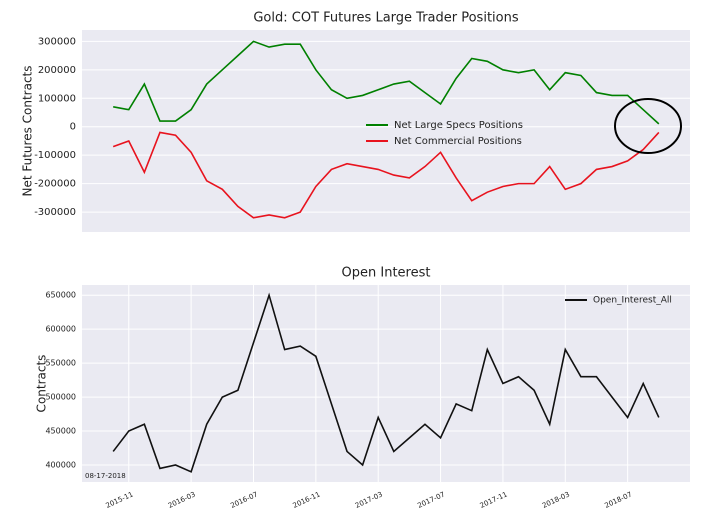  Describe the element at coordinates (244, 500) in the screenshot. I see `x-tick-label: 2016-07` at that location.